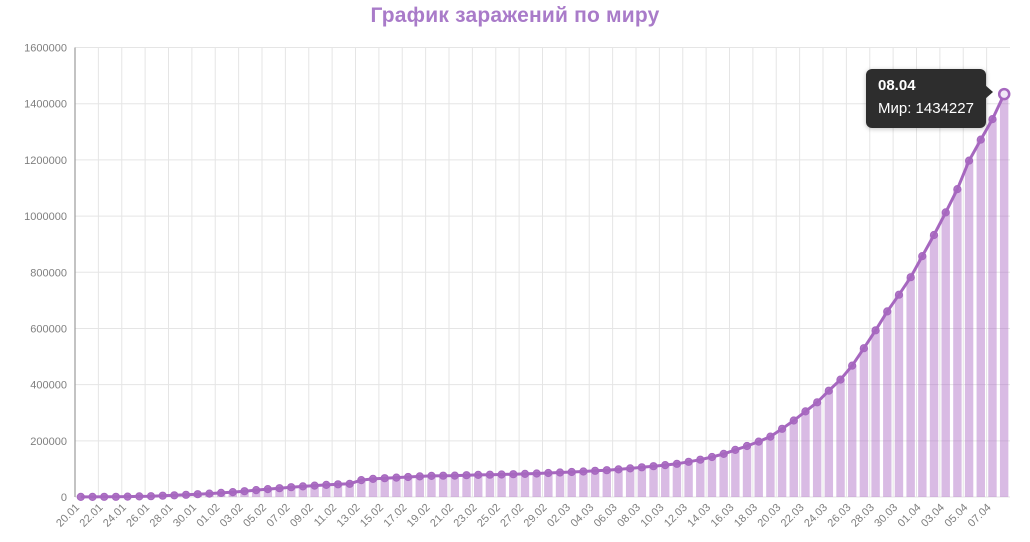 Image resolution: width=1030 pixels, height=542 pixels. What do you see at coordinates (863, 516) in the screenshot?
I see `svg-text: 28.03` at bounding box center [863, 516].